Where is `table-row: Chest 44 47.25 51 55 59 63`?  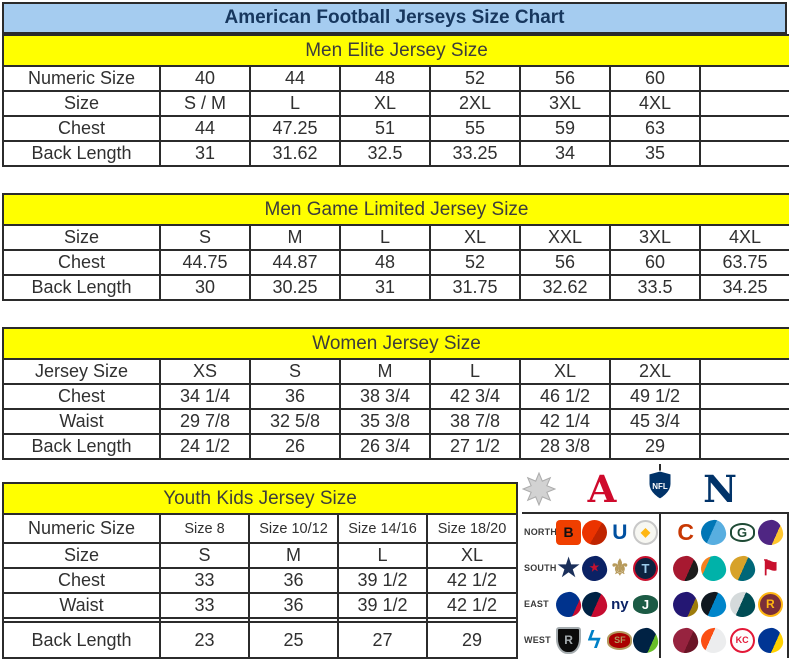 table-row: Chest 44 47.25 51 55 59 63 is located at coordinates (395, 128).